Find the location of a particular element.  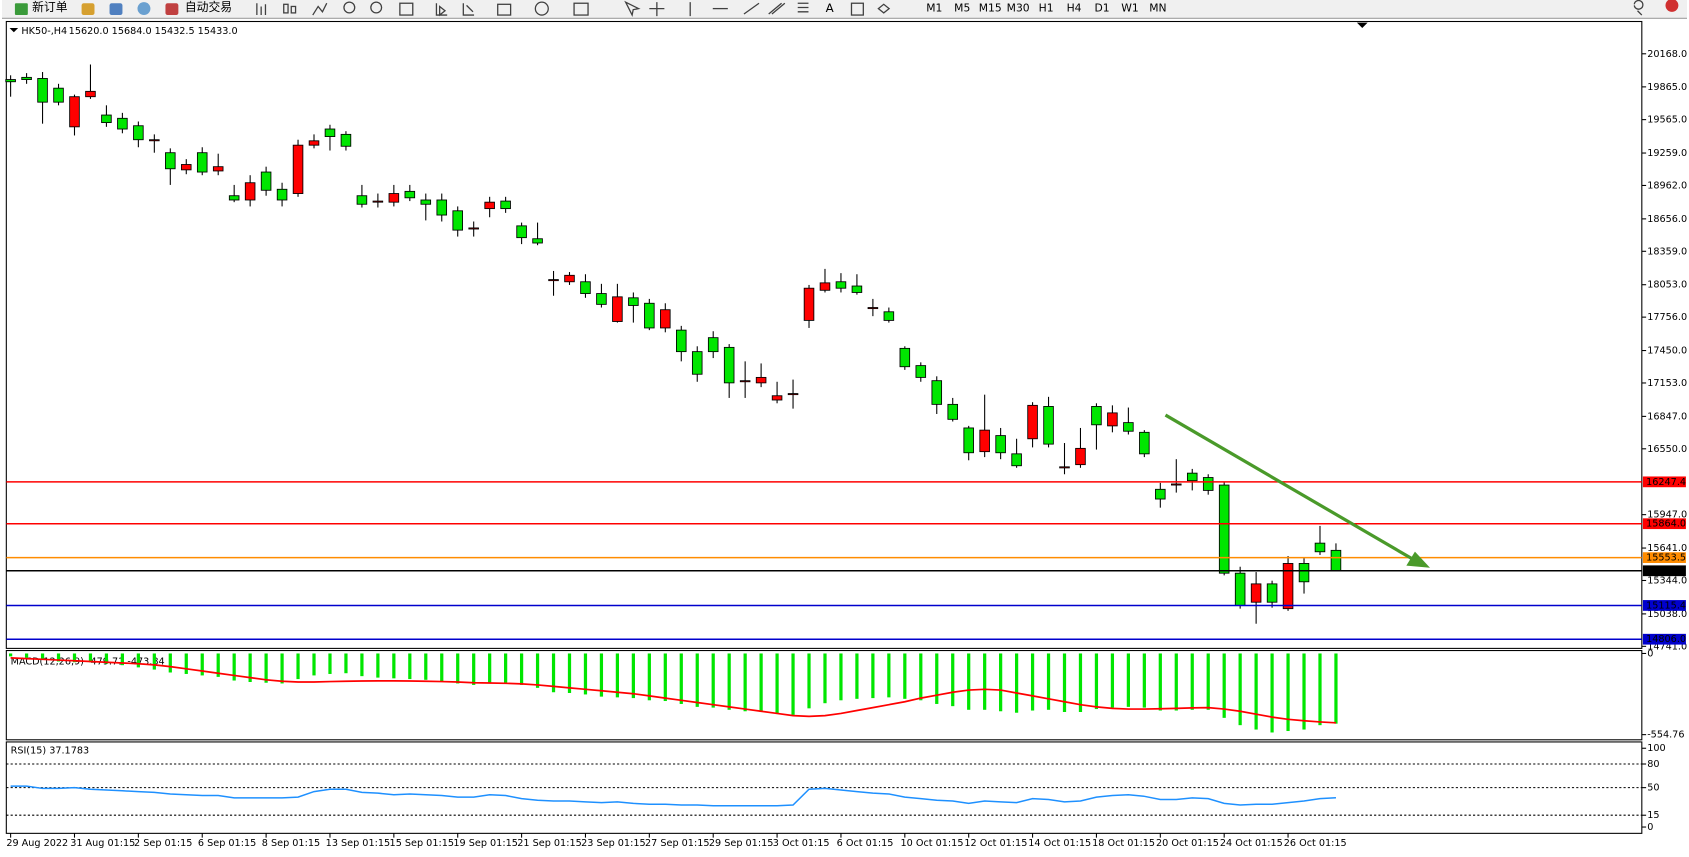

x-tick-label: 2 Sep 01:15 is located at coordinates (163, 843).